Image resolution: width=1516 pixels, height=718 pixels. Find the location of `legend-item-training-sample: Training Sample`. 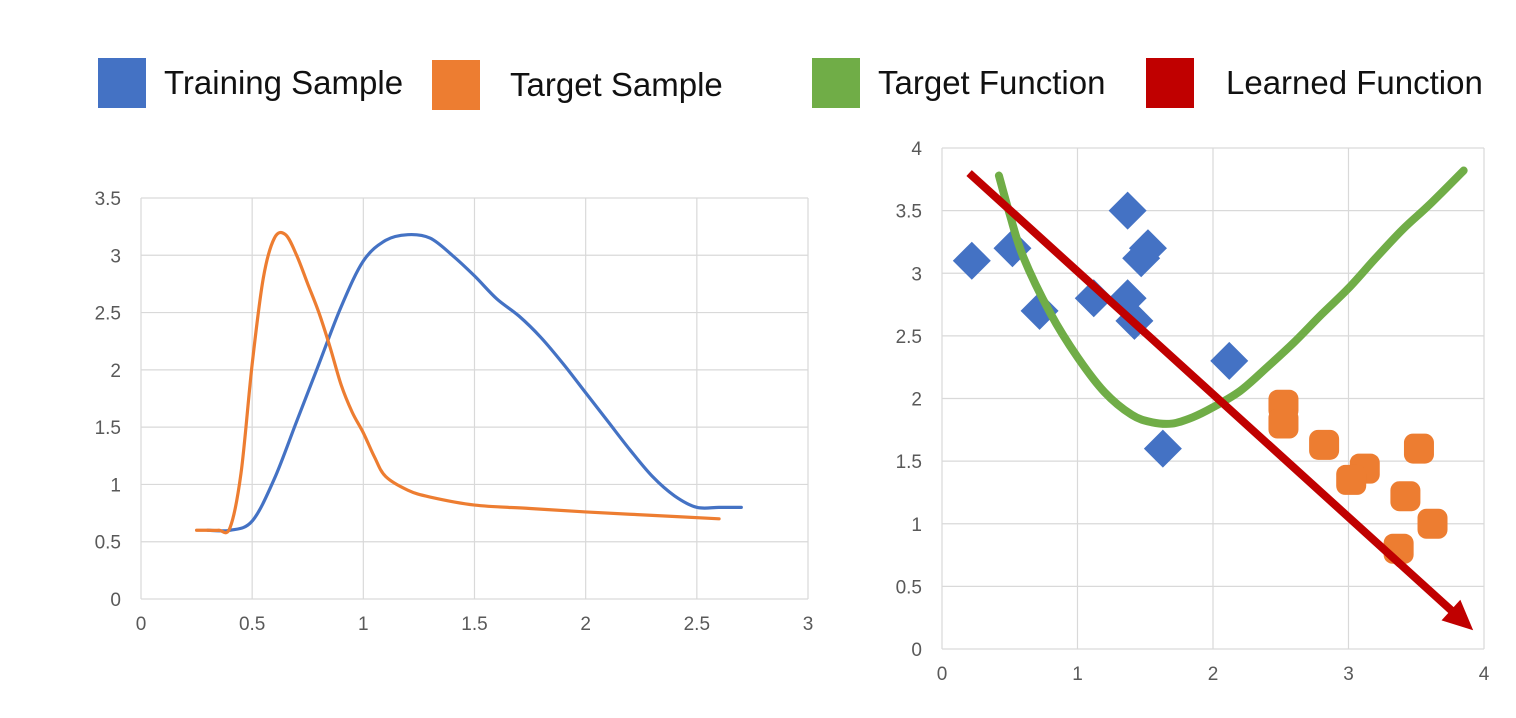

legend-item-training-sample: Training Sample is located at coordinates (250, 83).